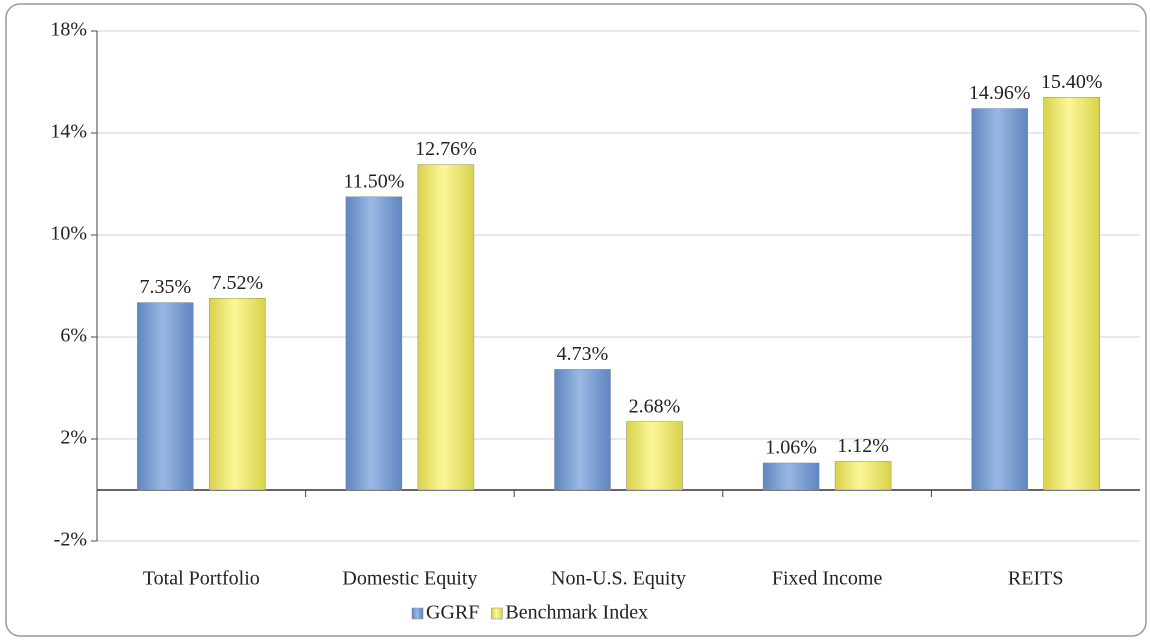  I want to click on y-tick-label: -2%, so click(70, 540).